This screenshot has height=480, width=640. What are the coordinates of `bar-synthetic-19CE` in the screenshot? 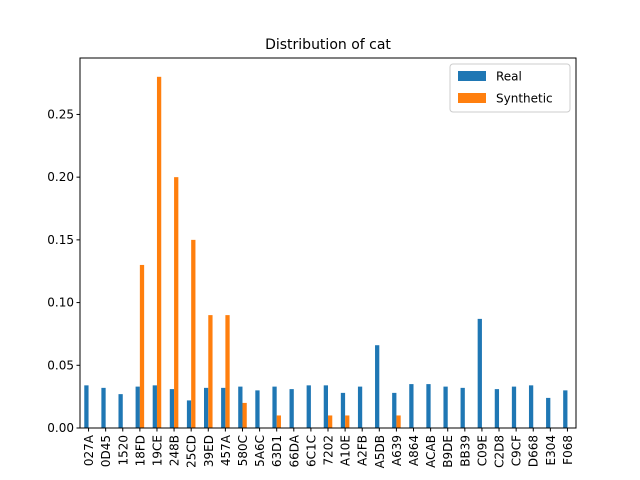 It's located at (159, 252).